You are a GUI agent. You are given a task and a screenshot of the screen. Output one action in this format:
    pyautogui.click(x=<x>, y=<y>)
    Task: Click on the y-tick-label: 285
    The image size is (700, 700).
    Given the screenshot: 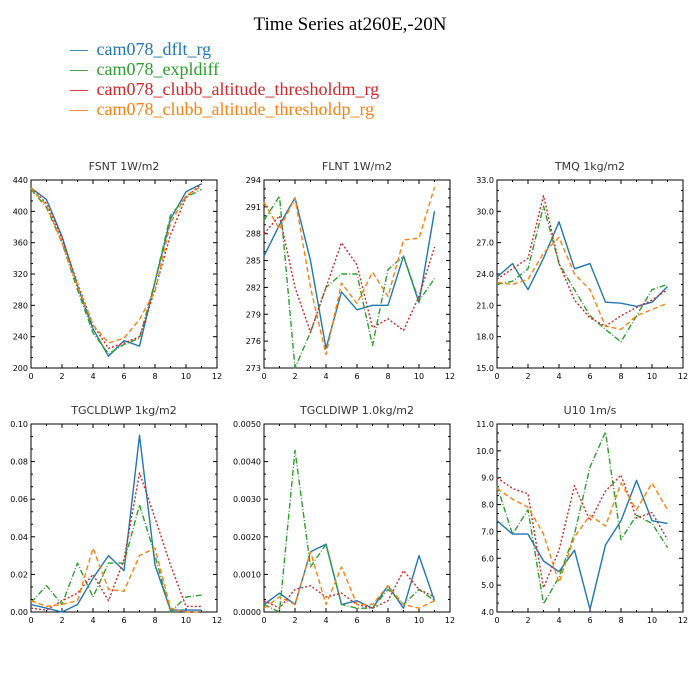 What is the action you would take?
    pyautogui.click(x=253, y=261)
    